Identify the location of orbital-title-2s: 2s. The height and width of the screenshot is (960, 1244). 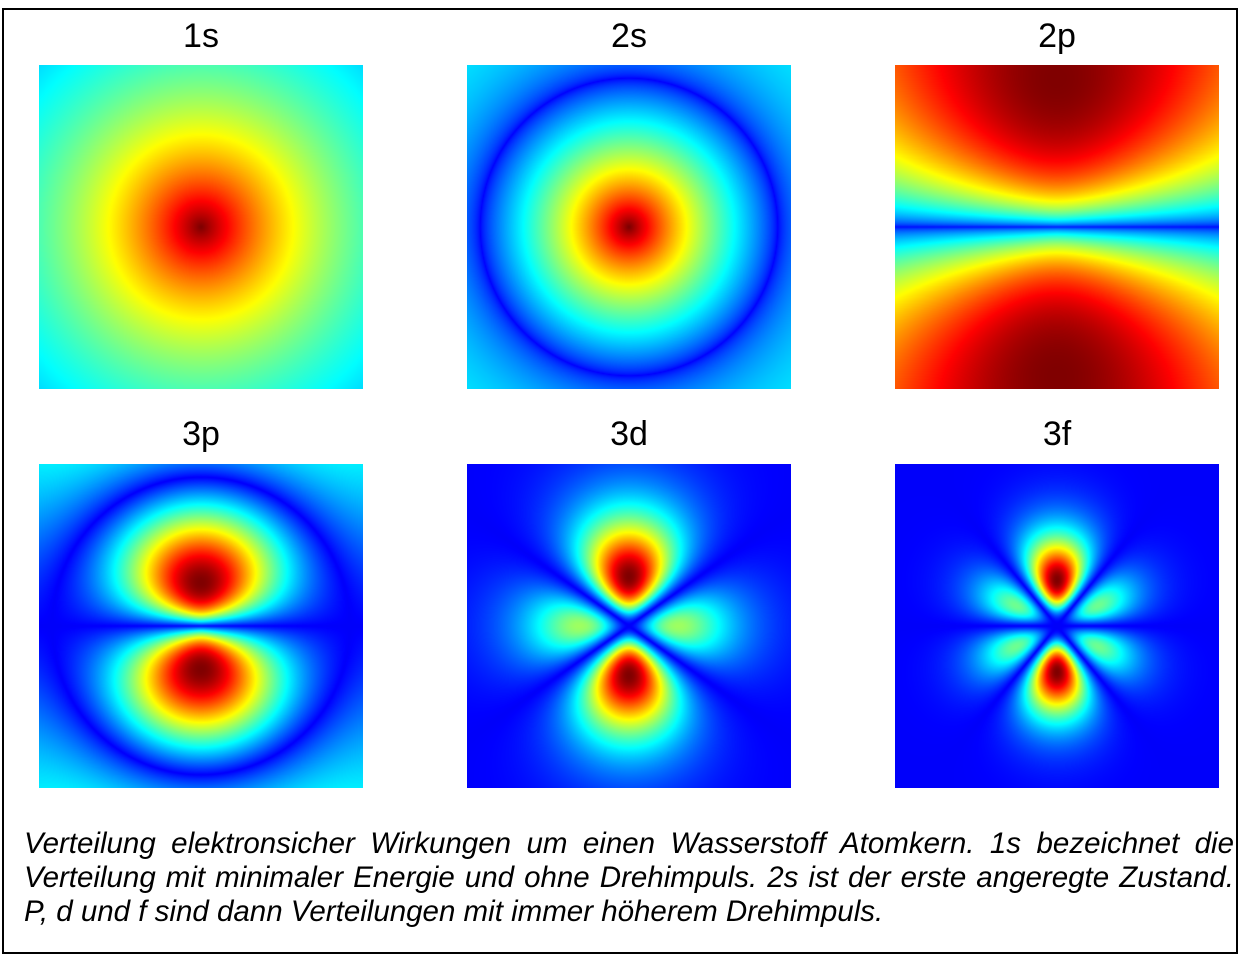
(629, 36).